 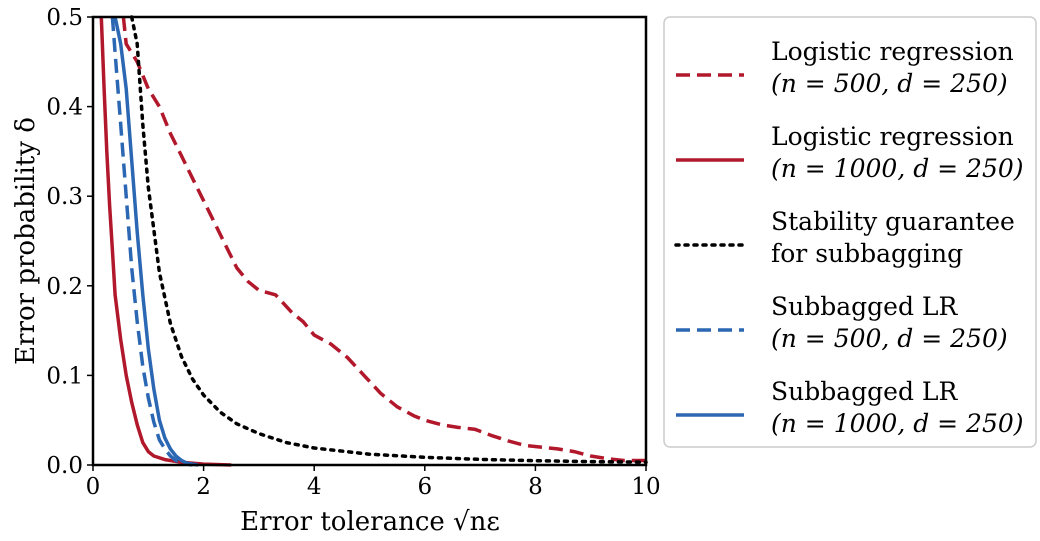 I want to click on y-tick-label: 0.3, so click(x=64, y=197).